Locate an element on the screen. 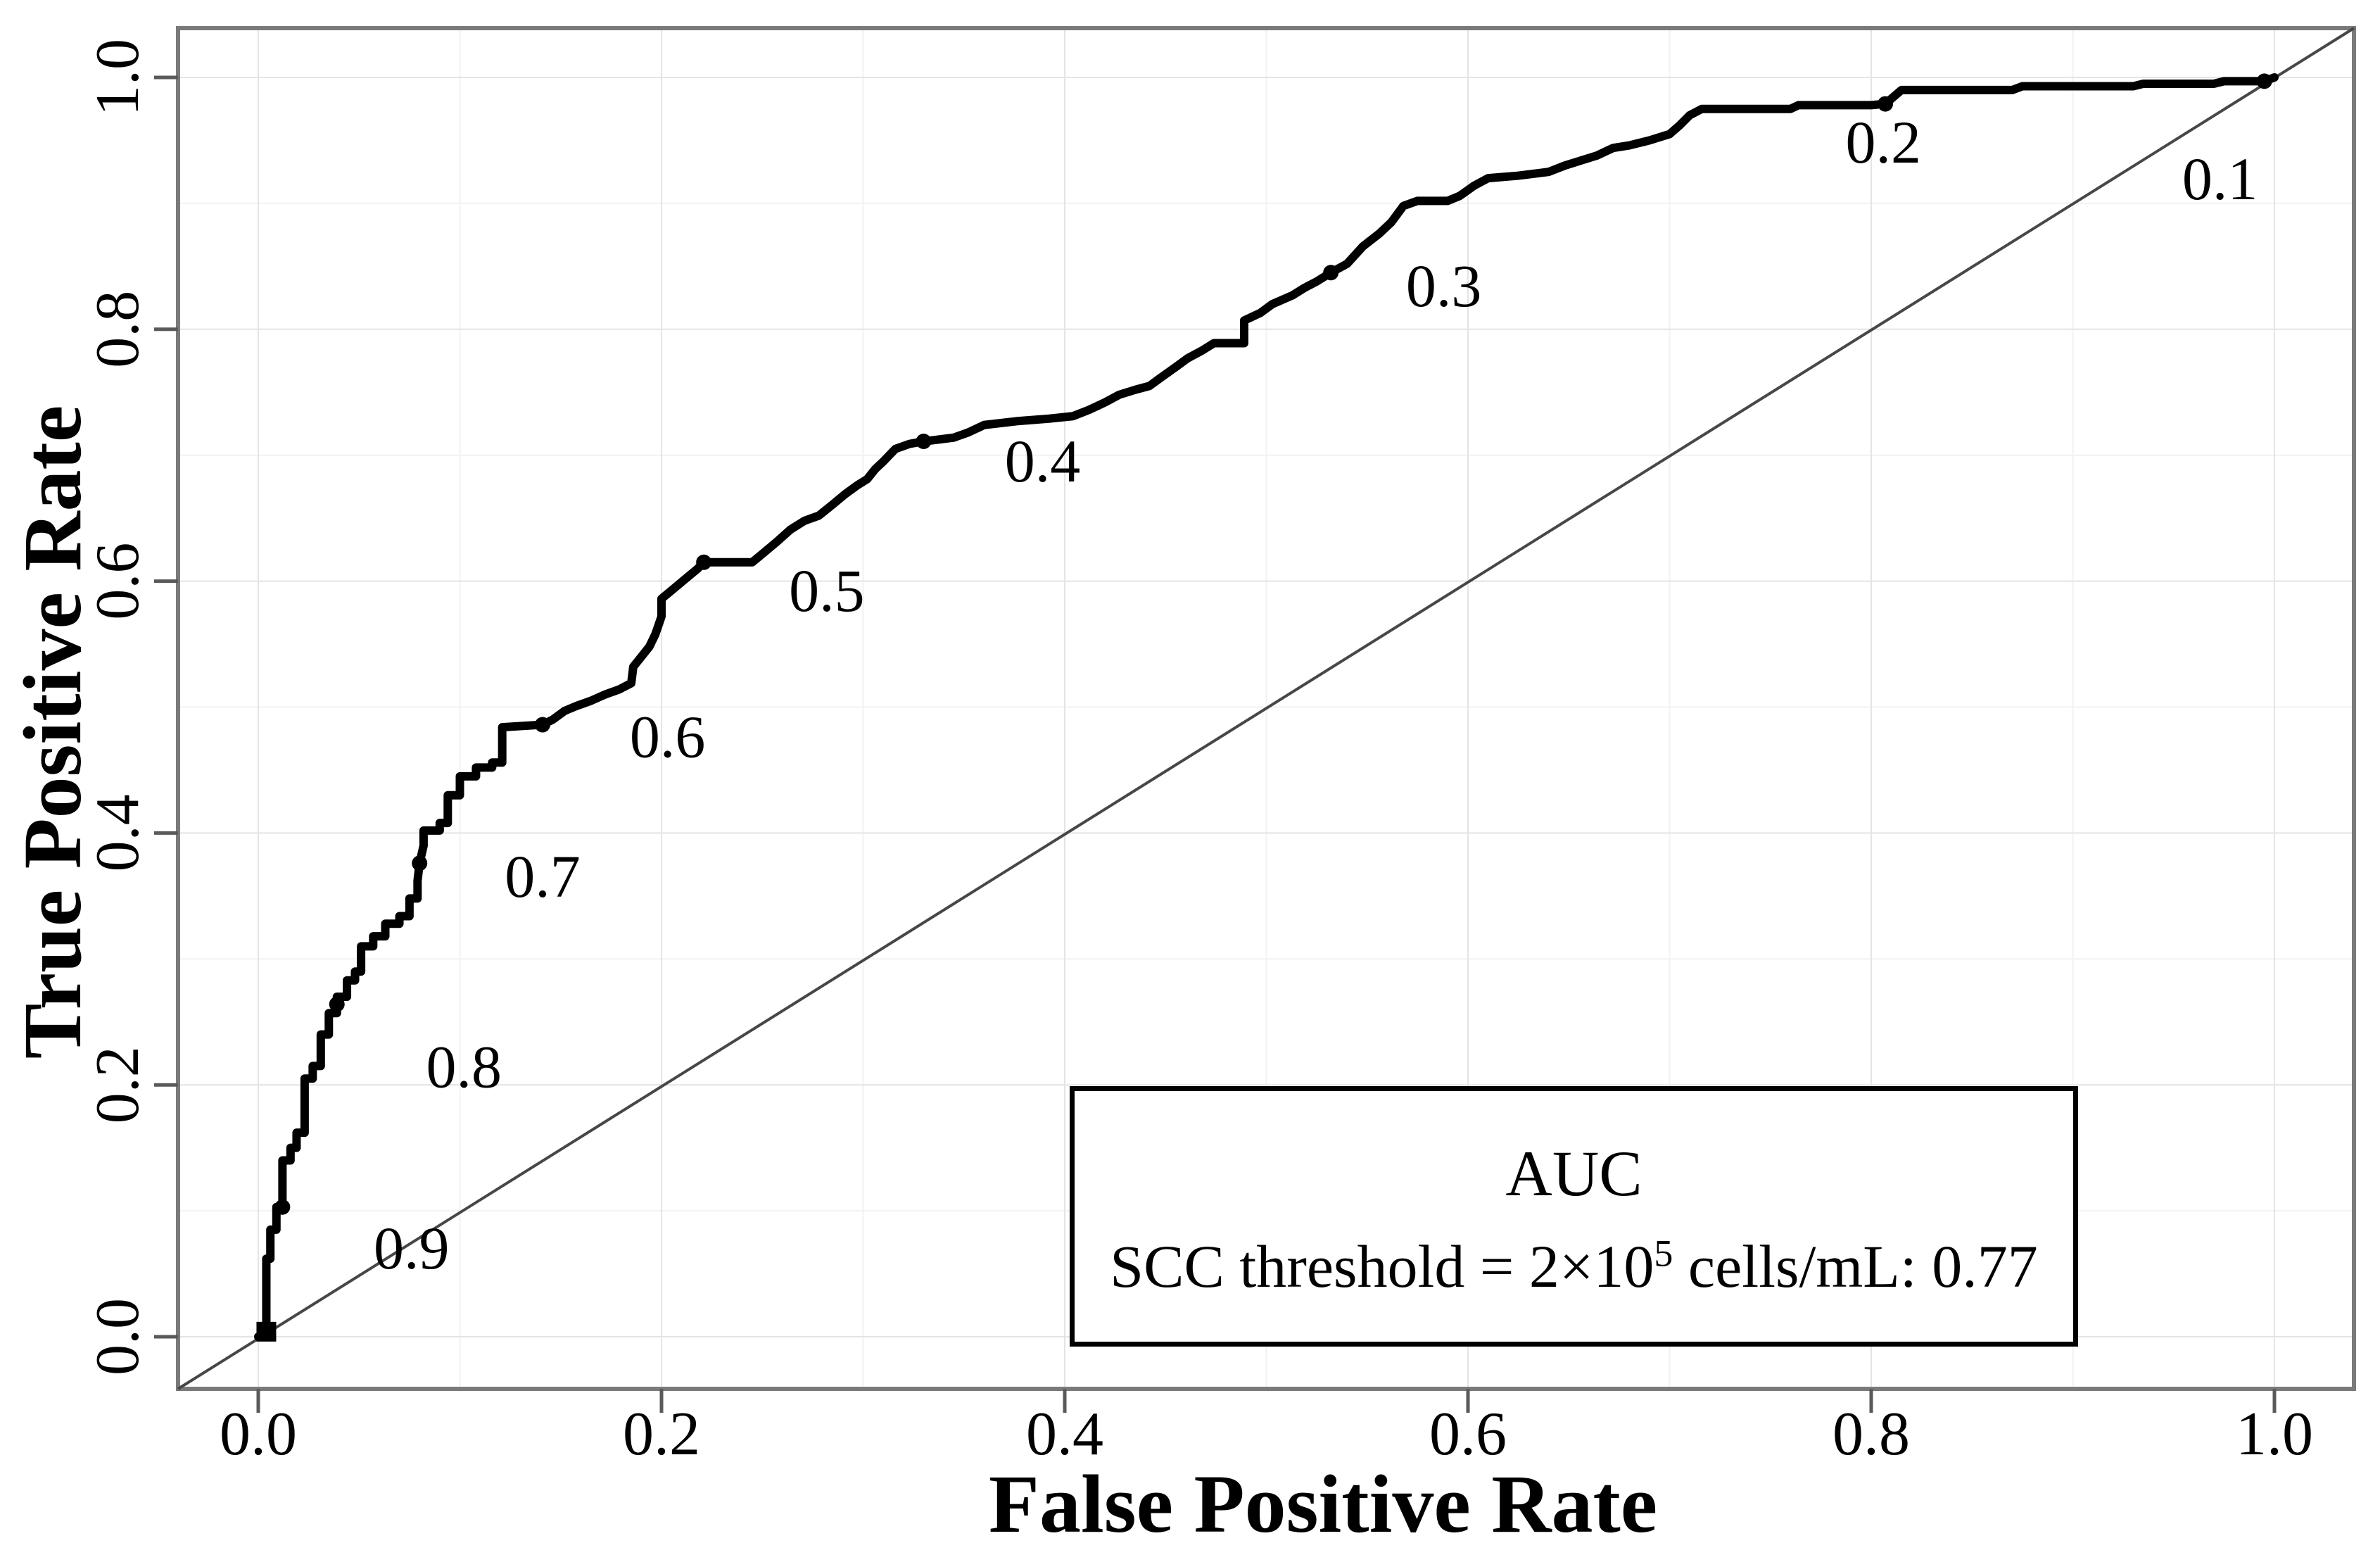  threshold-label-0.7: 0.7 is located at coordinates (543, 876).